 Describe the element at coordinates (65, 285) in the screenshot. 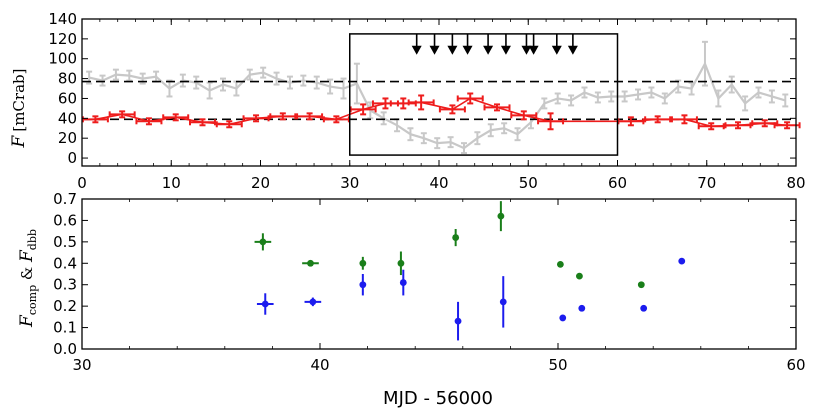

I see `y-tick-label: 0.3` at that location.